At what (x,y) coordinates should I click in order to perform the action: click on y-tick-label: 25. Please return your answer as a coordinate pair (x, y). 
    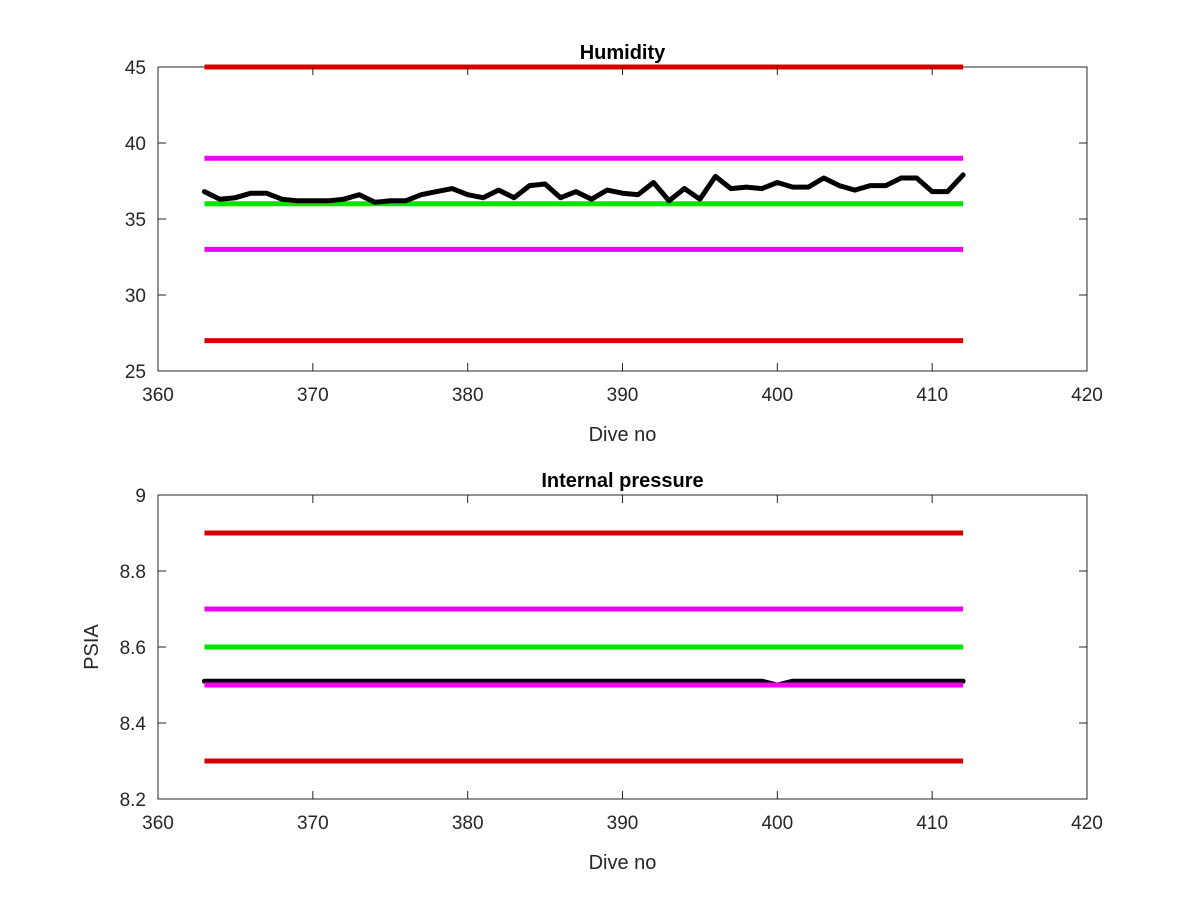
    Looking at the image, I should click on (135, 372).